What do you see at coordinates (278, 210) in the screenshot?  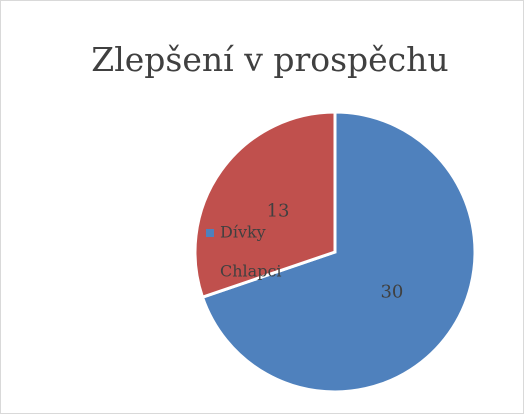 I see `data-label: 13` at bounding box center [278, 210].